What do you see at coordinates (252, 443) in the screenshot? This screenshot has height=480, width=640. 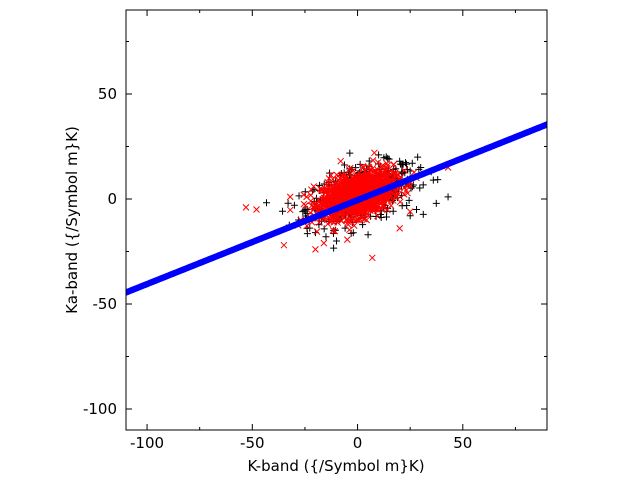 I see `x-tick-label: -50` at bounding box center [252, 443].